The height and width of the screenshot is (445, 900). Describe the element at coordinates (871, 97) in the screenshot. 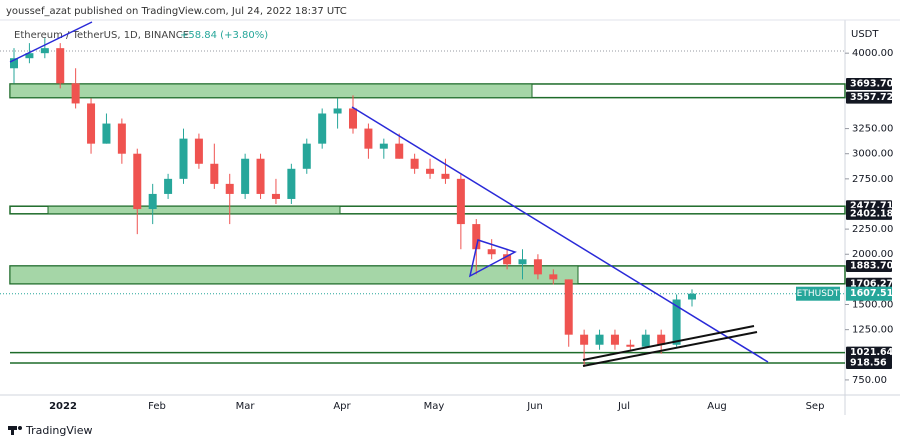

I see `level-label: 3557.72` at that location.